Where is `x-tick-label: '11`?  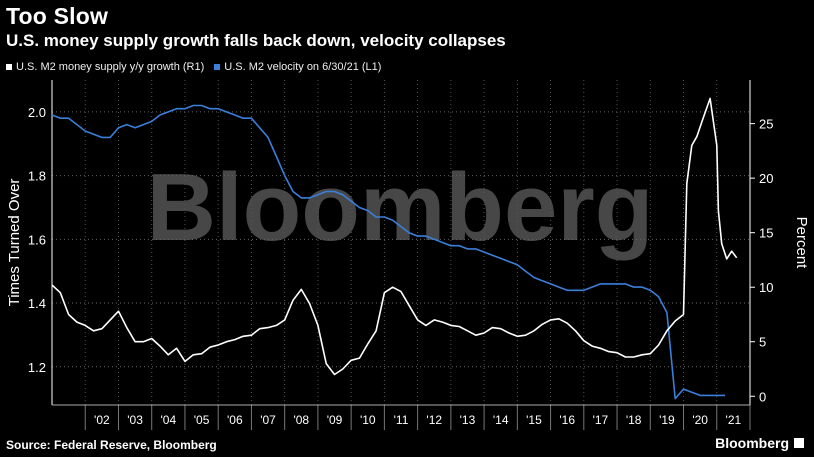
x-tick-label: '11 is located at coordinates (401, 420).